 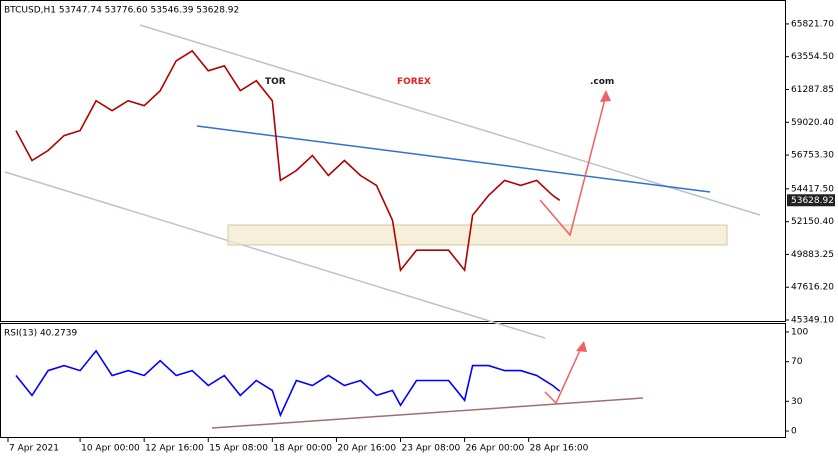 I want to click on rsi-trend-line, so click(x=427, y=413).